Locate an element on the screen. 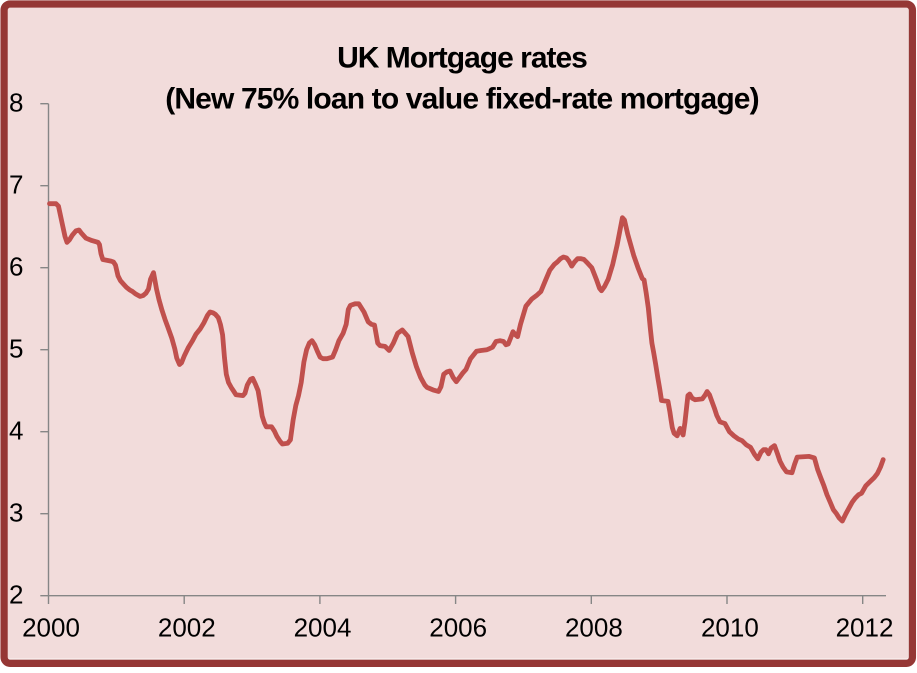 The width and height of the screenshot is (917, 673). svg-text: 2002 is located at coordinates (187, 628).